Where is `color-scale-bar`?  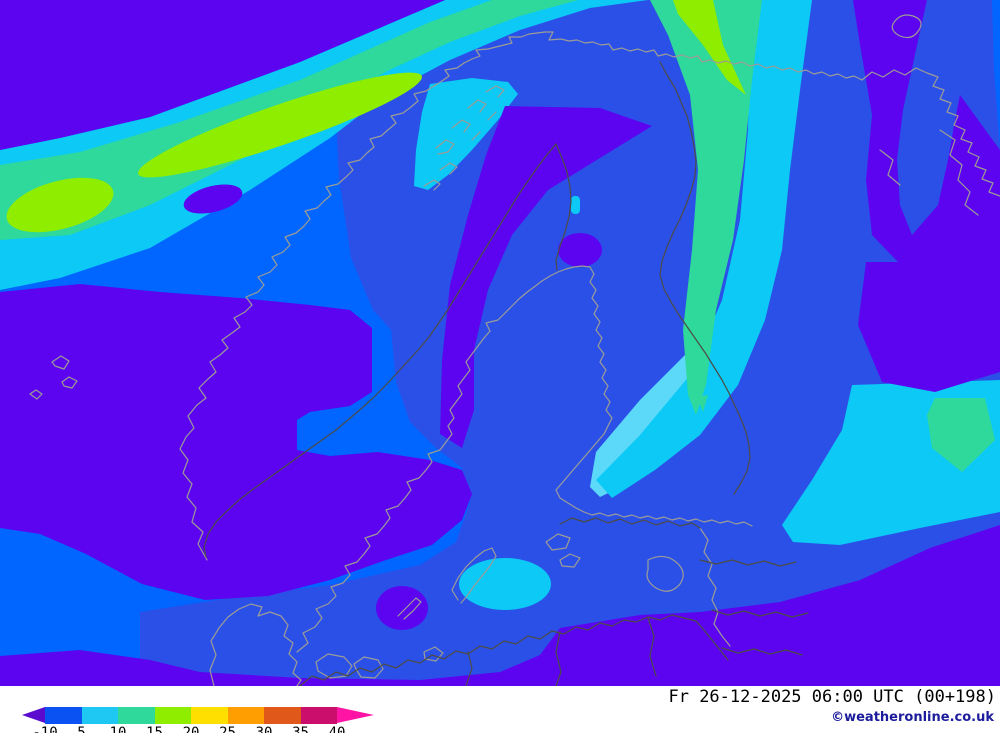 color-scale-bar is located at coordinates (190, 715).